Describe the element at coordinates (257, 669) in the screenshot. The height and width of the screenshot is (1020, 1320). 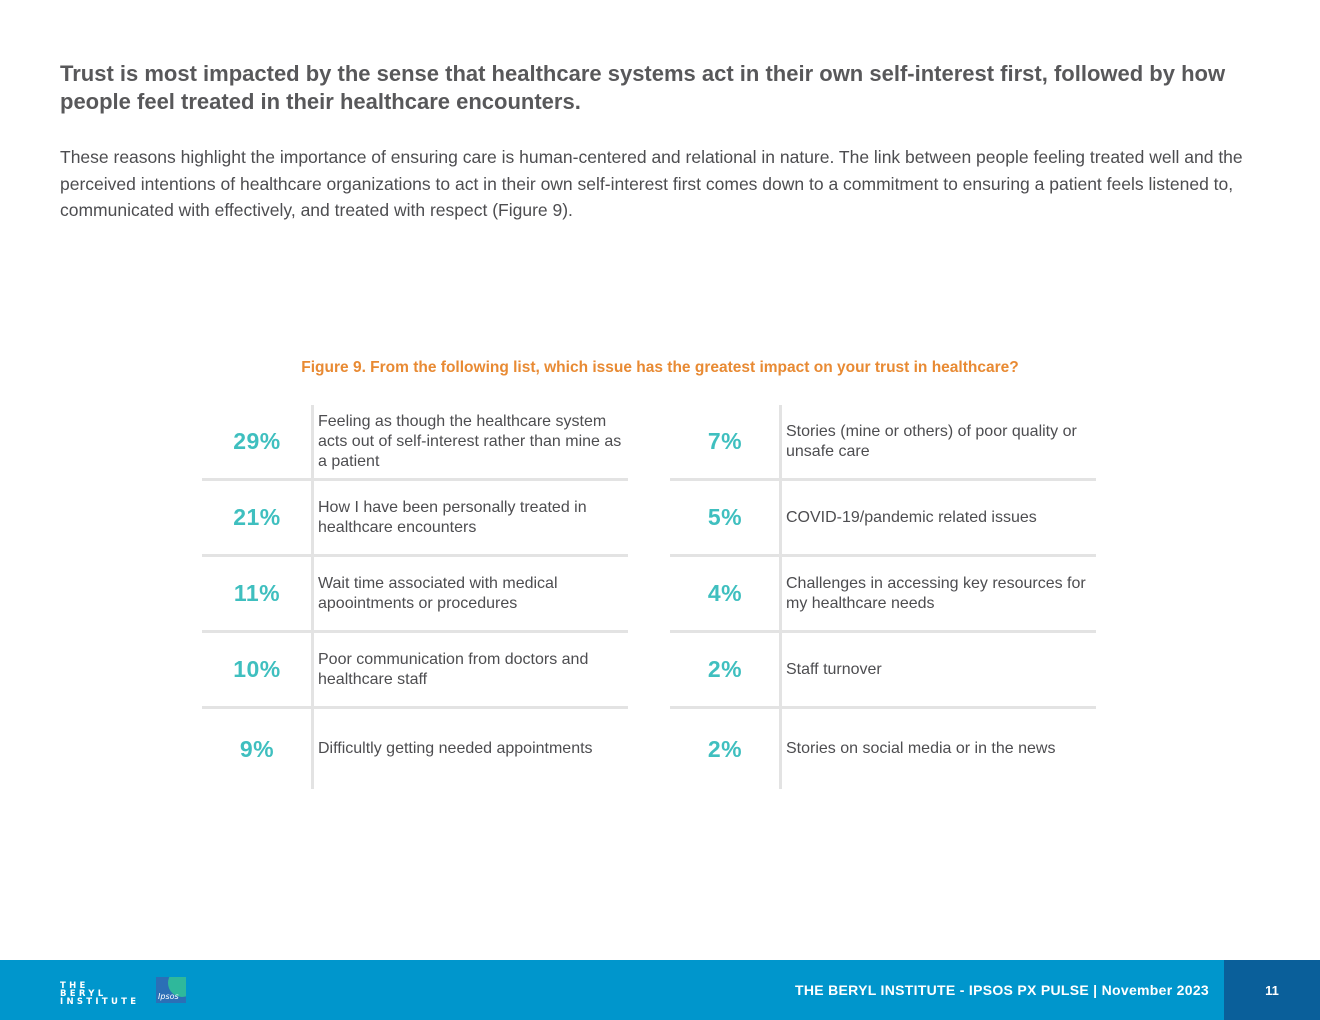
I see `result-percentage: 10%` at that location.